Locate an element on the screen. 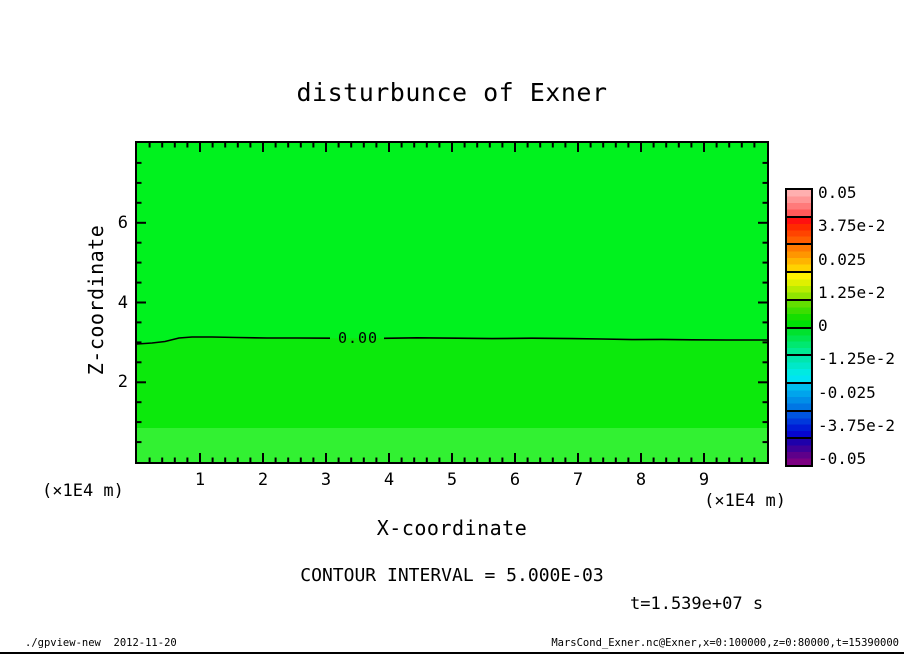  x-tick-label: 5 is located at coordinates (452, 480).